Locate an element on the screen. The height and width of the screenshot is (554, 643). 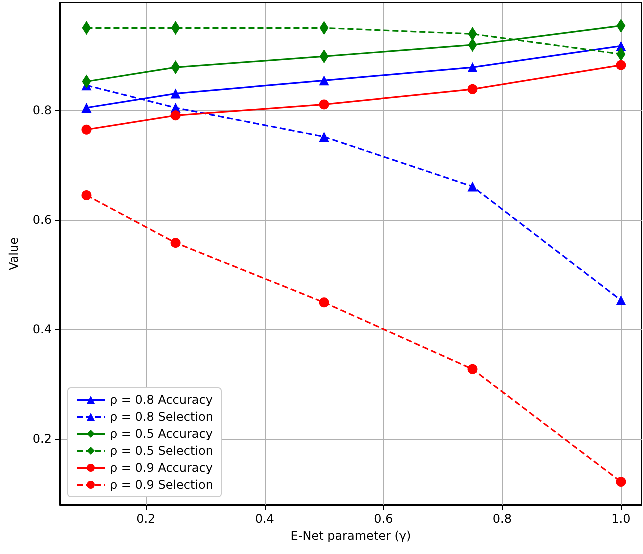
legend-label: ρ = 0.8 Selection is located at coordinates (162, 417).